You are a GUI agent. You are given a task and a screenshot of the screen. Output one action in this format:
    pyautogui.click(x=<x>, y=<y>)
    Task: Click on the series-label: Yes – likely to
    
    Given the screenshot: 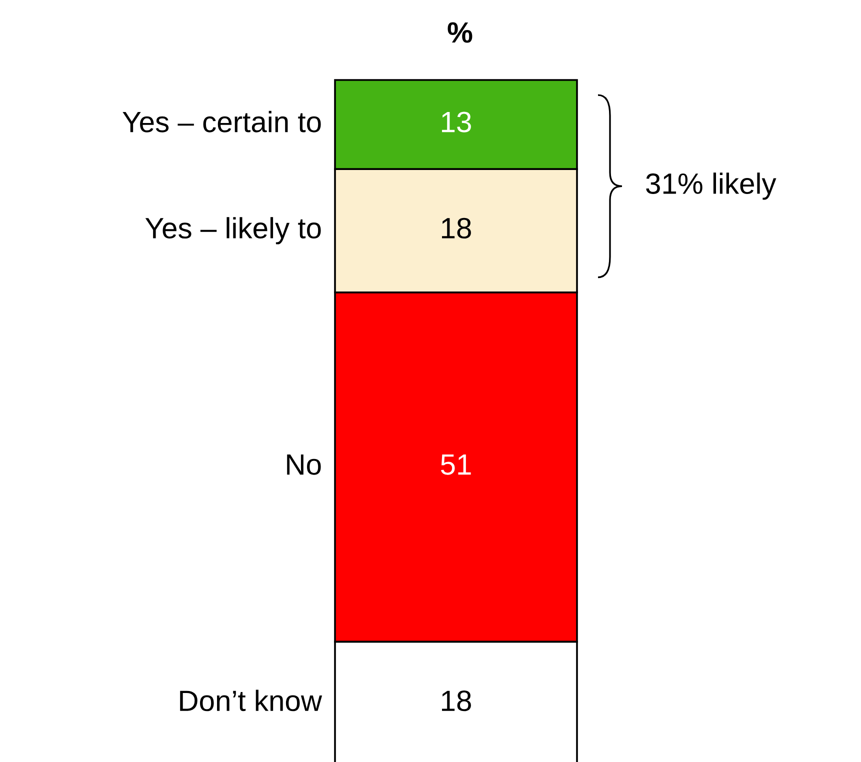 What is the action you would take?
    pyautogui.click(x=233, y=230)
    